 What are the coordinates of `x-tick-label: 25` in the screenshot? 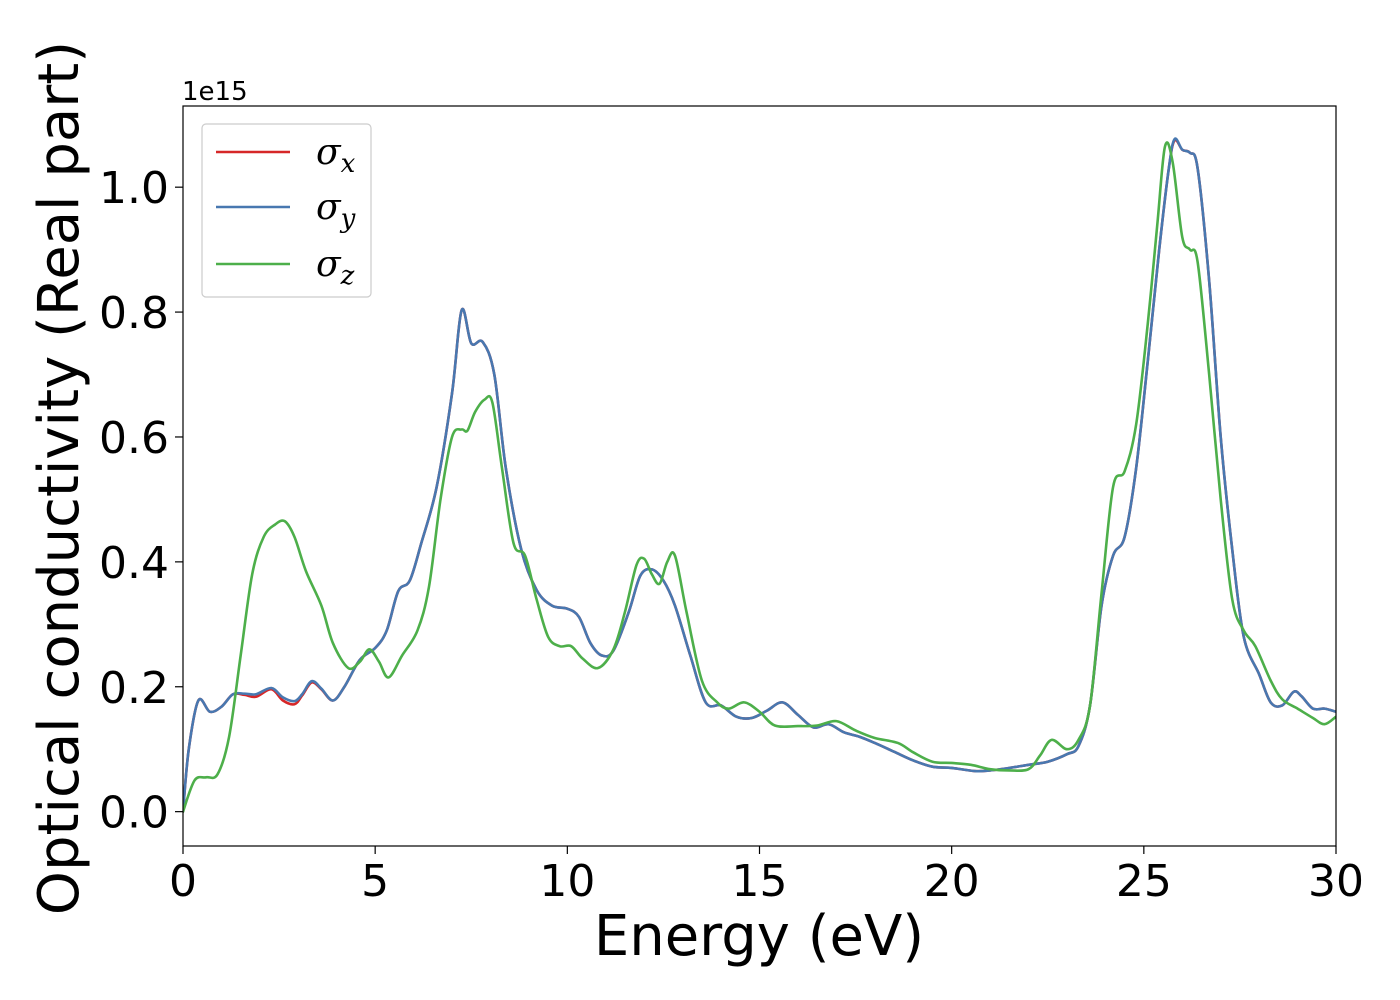 It's located at (1144, 881).